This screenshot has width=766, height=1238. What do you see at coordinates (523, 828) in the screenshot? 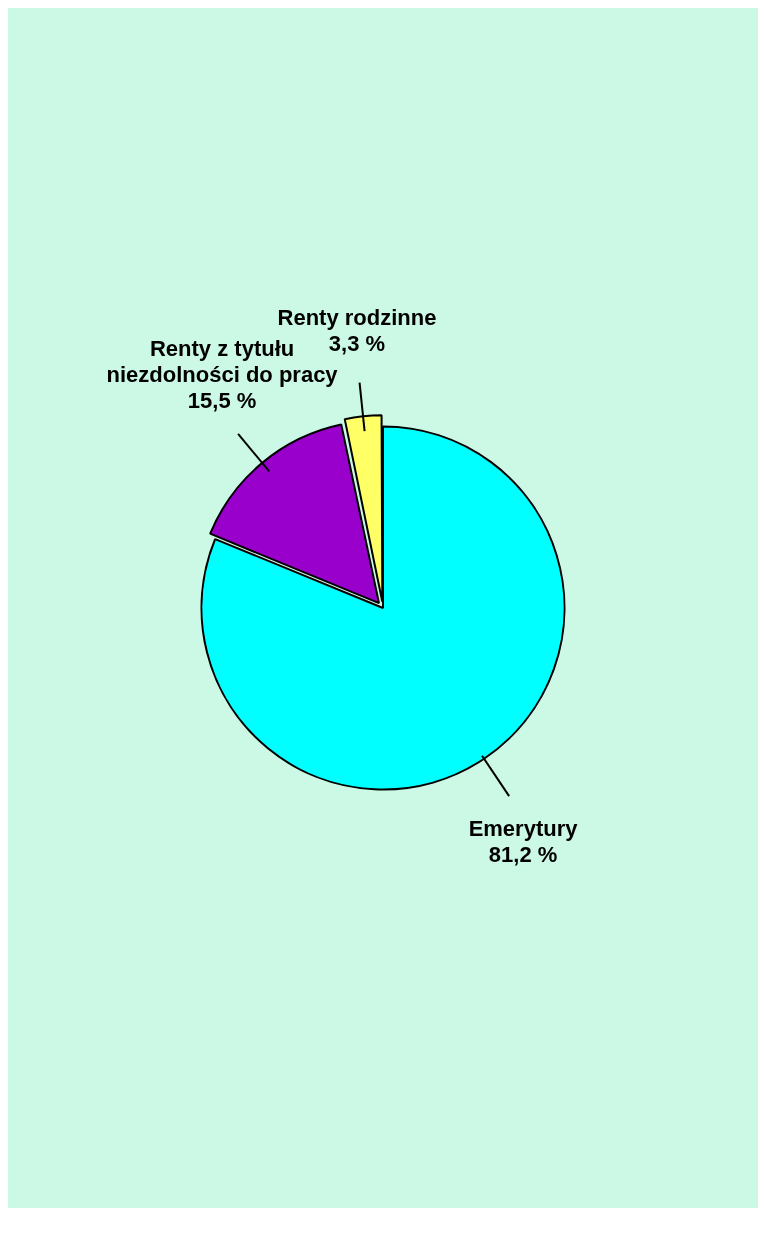
I see `slice-label: Emerytury` at bounding box center [523, 828].